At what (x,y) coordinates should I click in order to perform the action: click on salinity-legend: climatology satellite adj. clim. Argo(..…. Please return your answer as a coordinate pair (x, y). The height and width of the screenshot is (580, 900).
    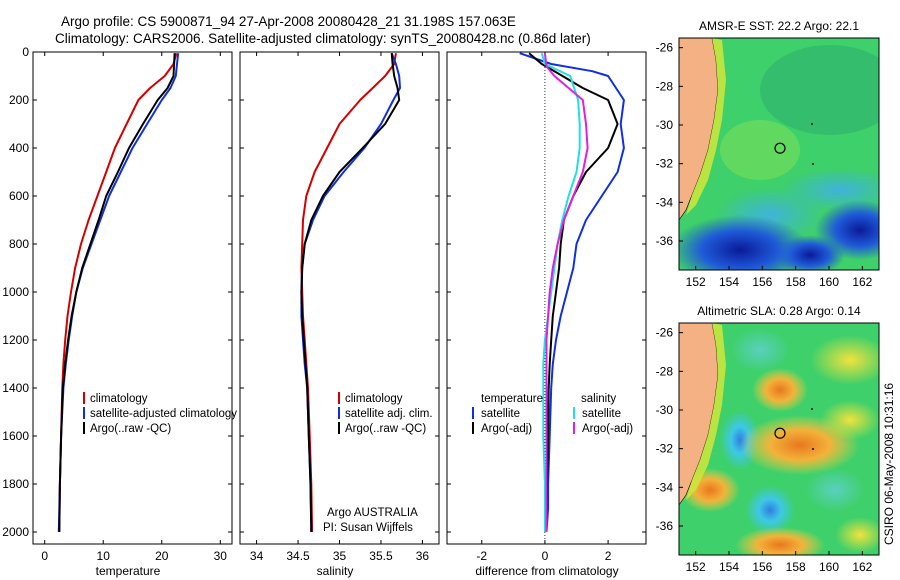
    Looking at the image, I should click on (385, 413).